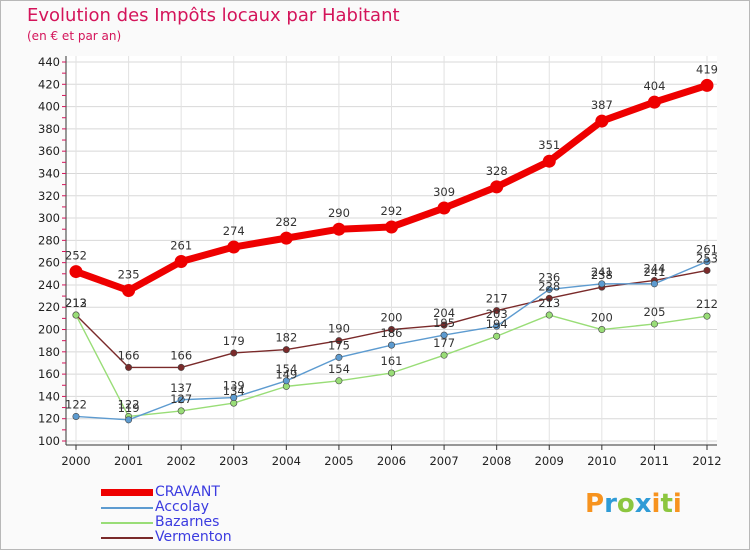  I want to click on data-label-vermenton: 182, so click(286, 338).